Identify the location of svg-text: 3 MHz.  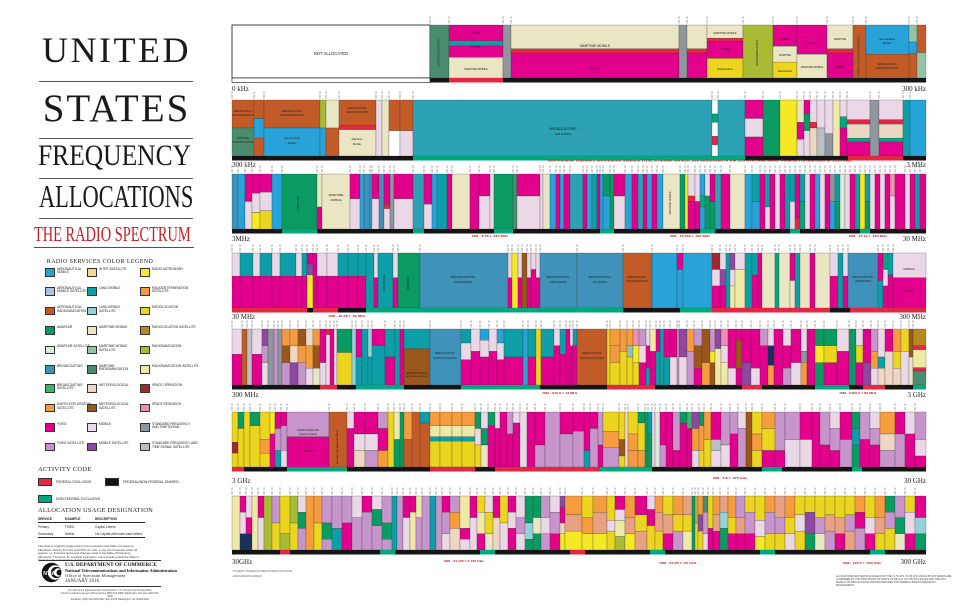
(916, 165).